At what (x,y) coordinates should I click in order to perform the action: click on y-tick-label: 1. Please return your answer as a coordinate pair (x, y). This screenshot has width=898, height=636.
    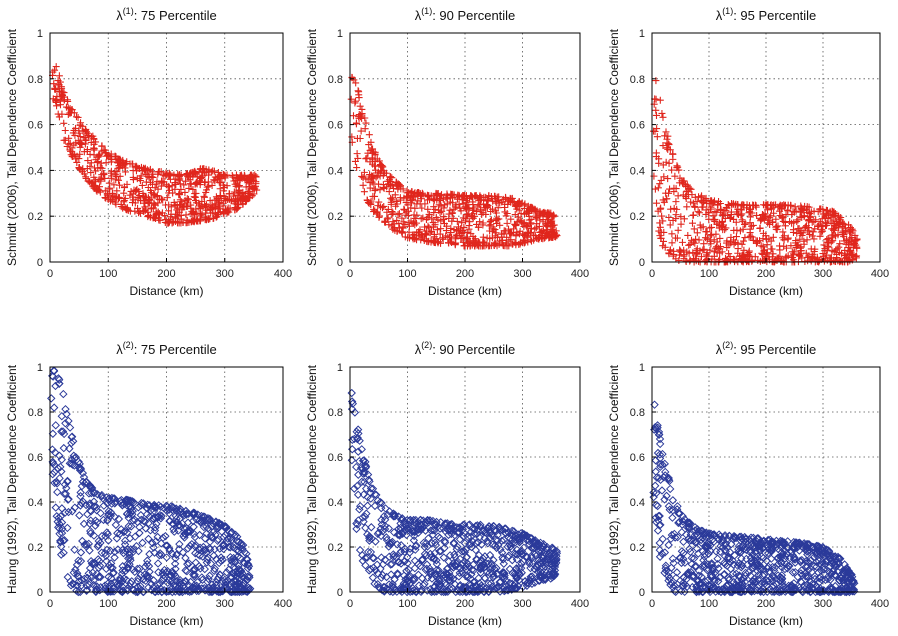
    Looking at the image, I should click on (340, 368).